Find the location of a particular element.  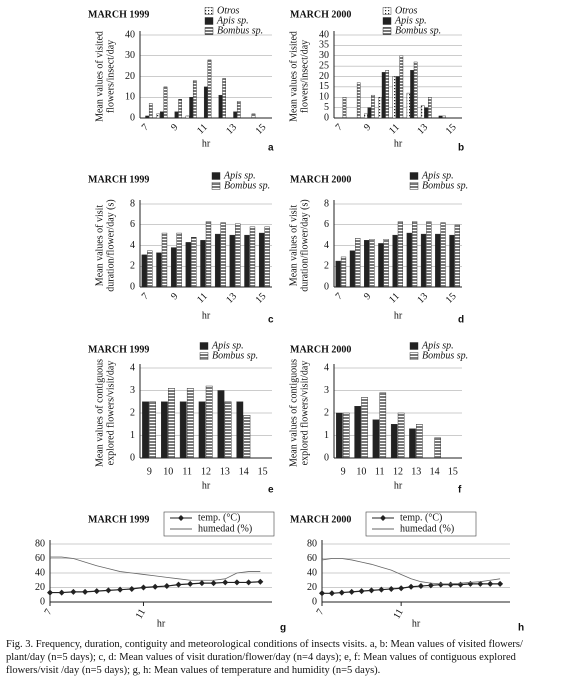

y-tick-label: 1 is located at coordinates (132, 435).